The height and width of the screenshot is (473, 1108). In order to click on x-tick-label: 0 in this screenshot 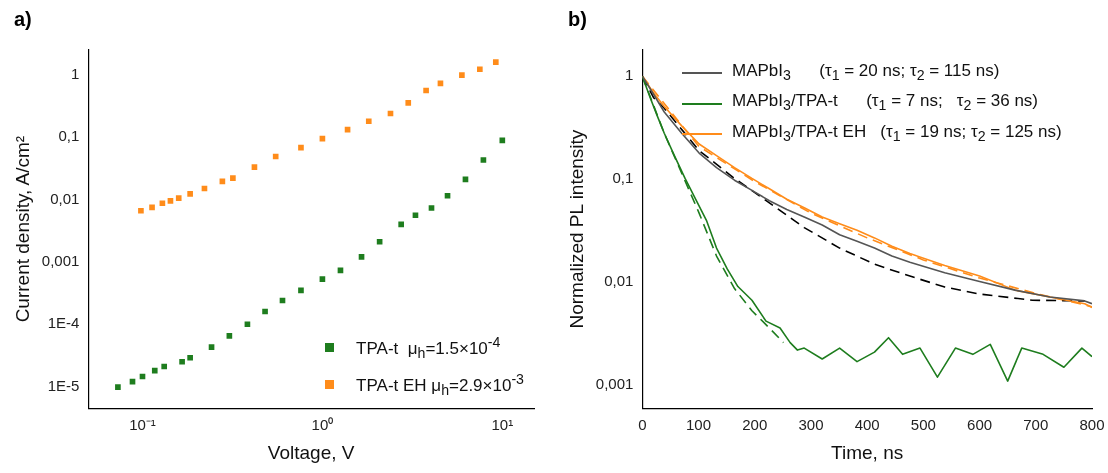, I will do `click(642, 425)`.